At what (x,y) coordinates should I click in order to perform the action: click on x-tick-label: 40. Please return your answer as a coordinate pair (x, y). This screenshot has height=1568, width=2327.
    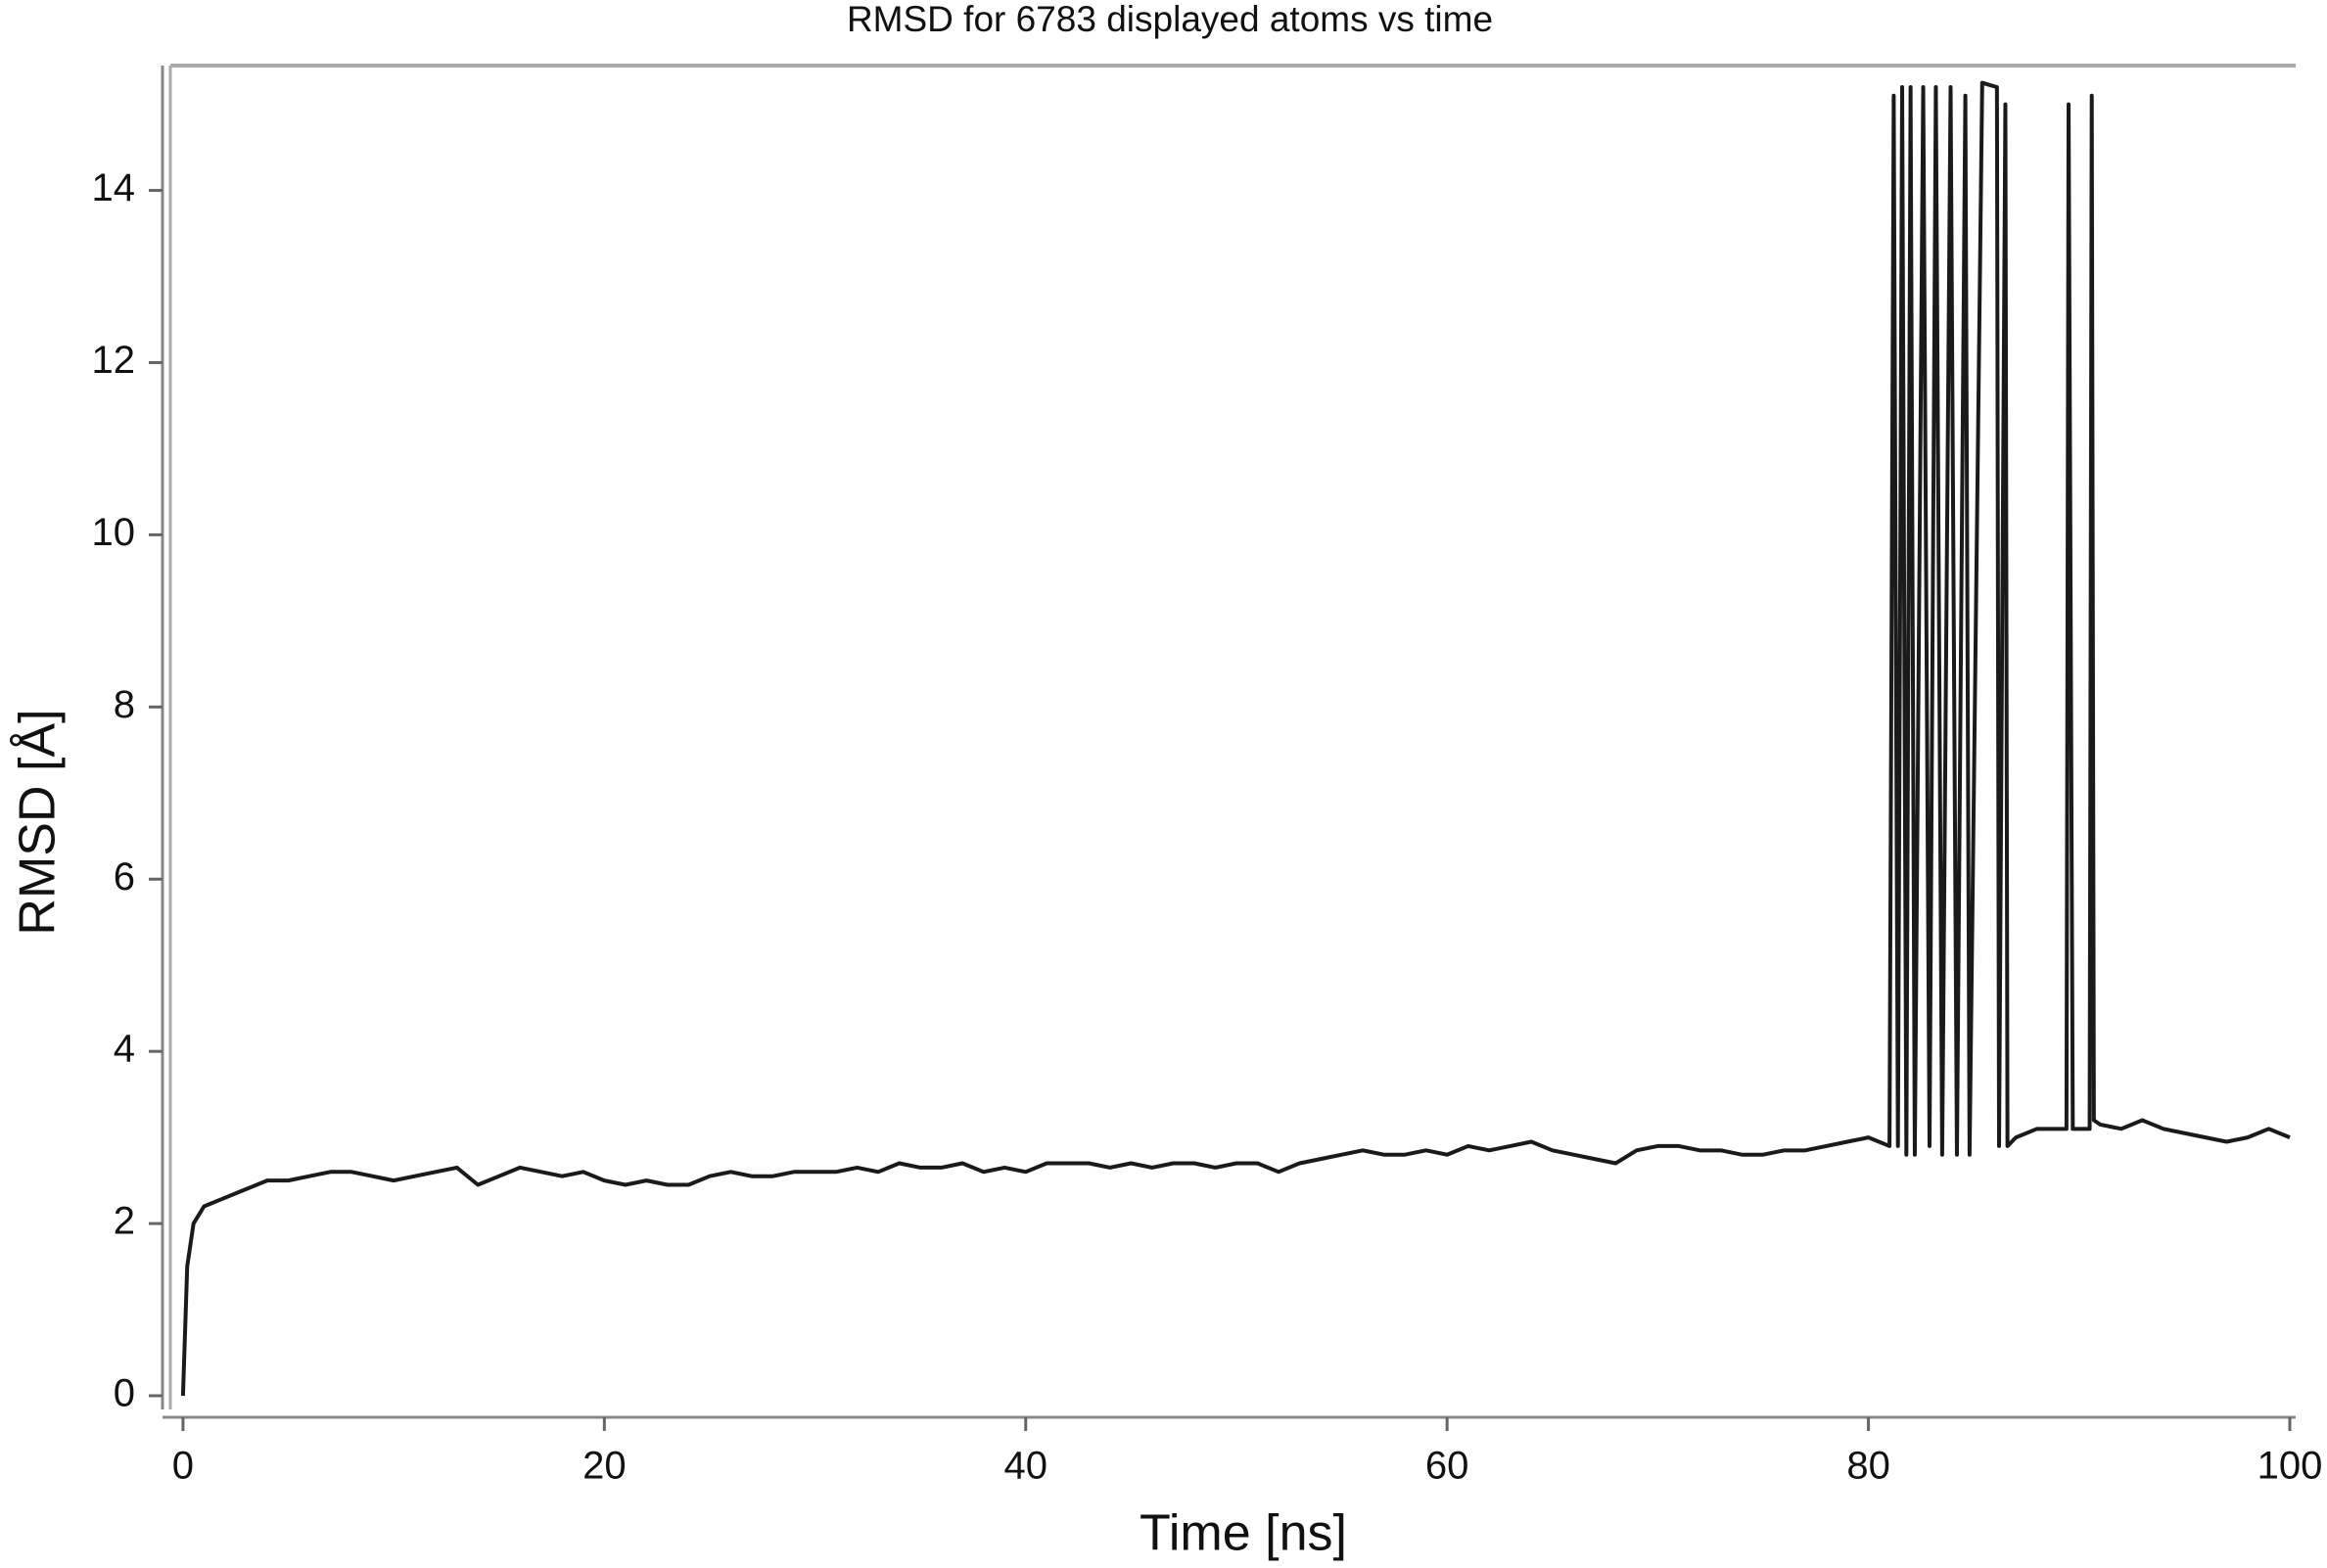
    Looking at the image, I should click on (1025, 1466).